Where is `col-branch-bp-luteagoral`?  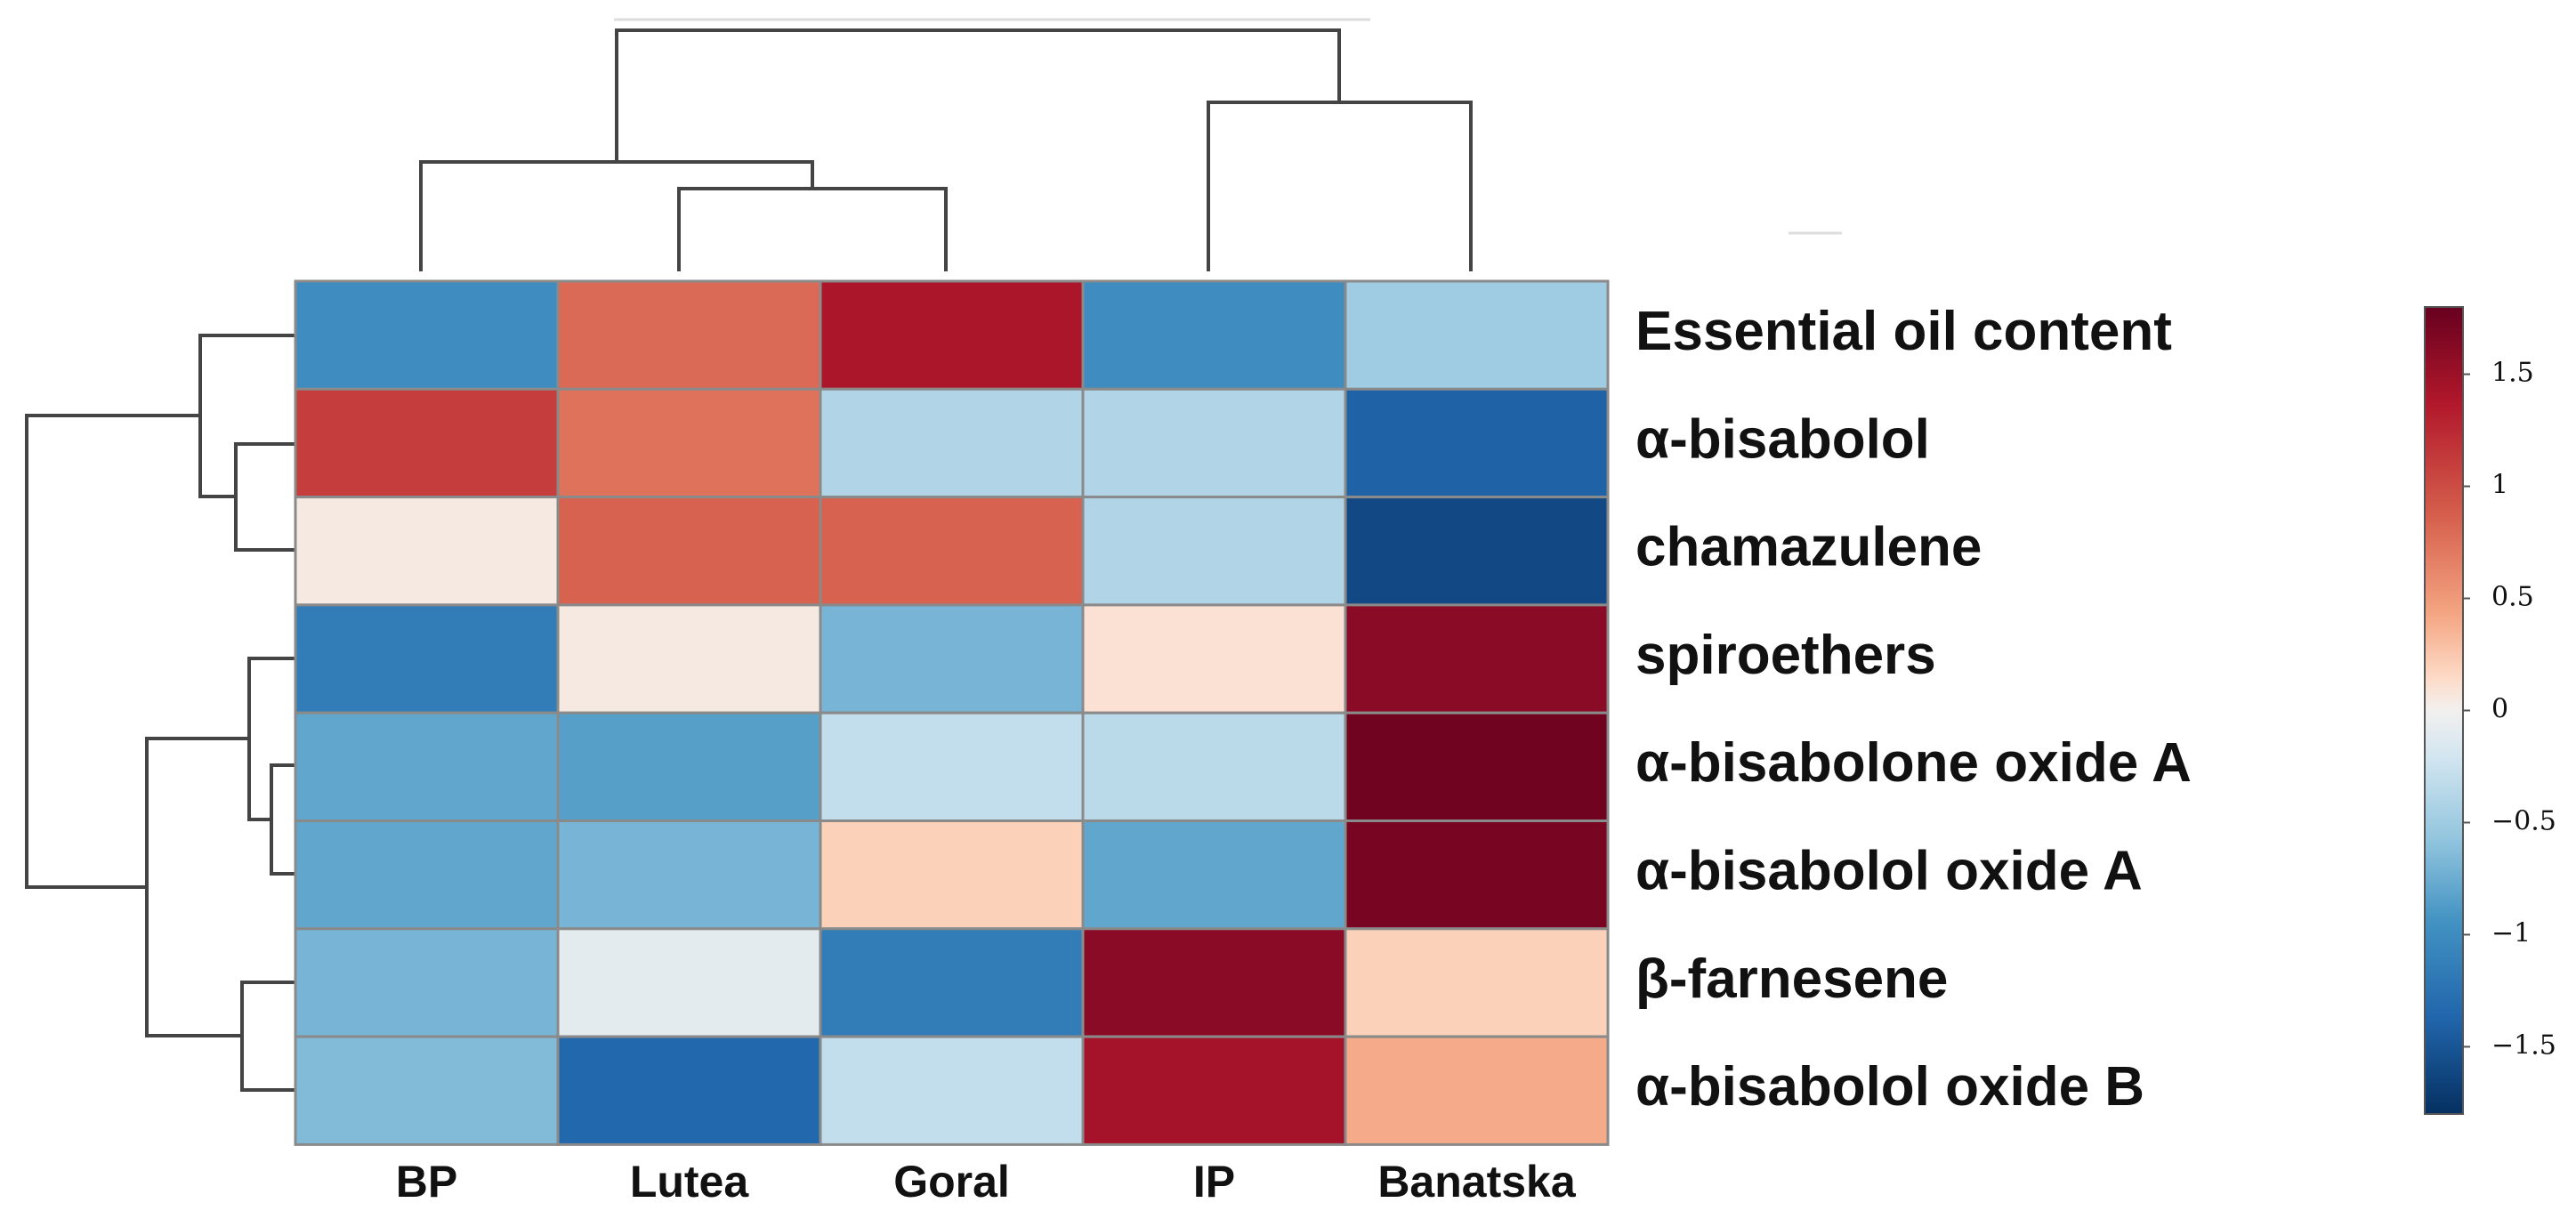
col-branch-bp-luteagoral is located at coordinates (616, 215).